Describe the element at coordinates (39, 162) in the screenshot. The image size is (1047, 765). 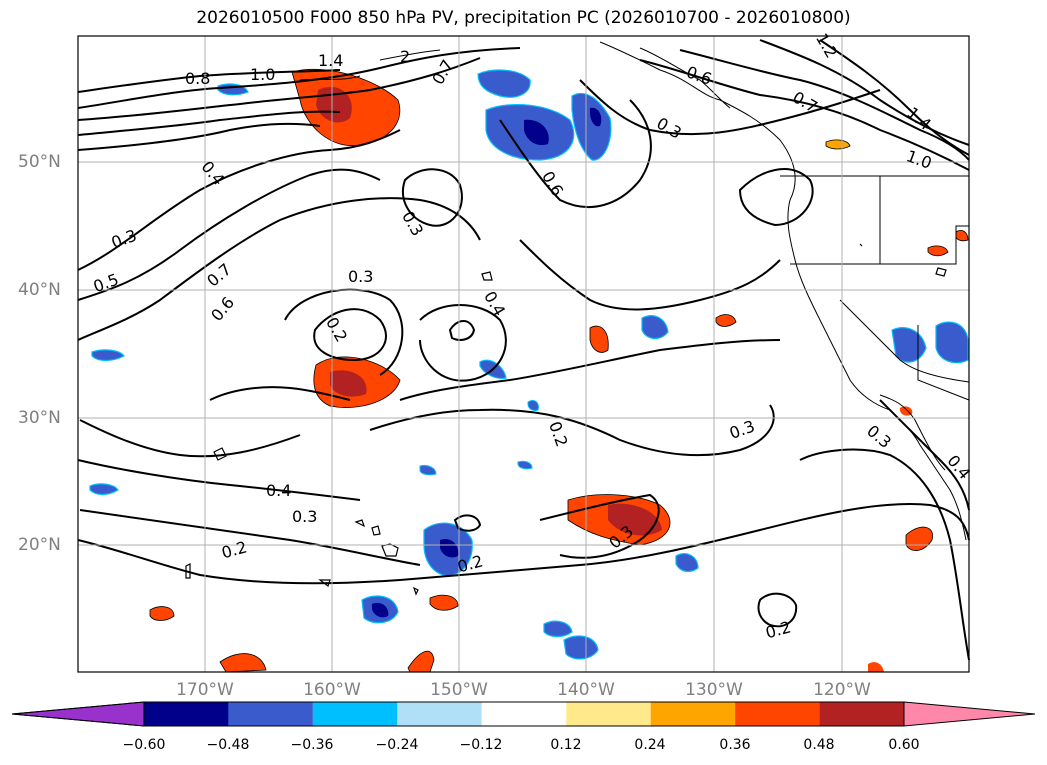
I see `lat-label-50n: 50°N` at that location.